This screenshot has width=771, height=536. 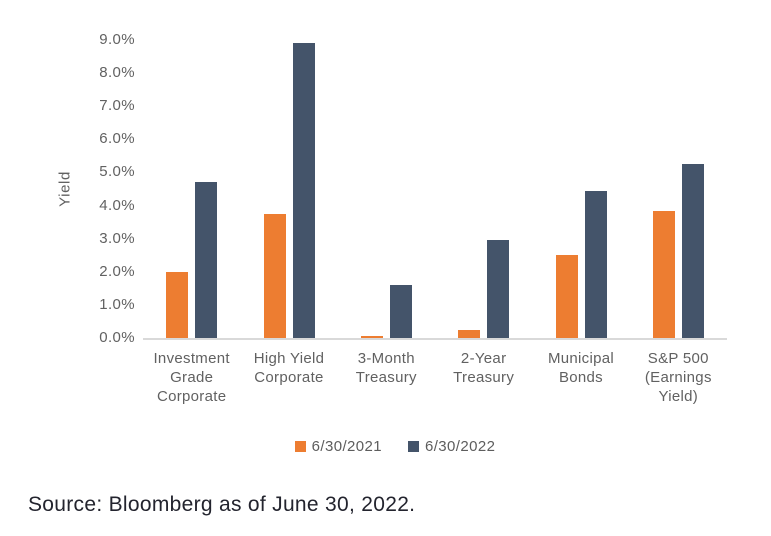 What do you see at coordinates (386, 368) in the screenshot?
I see `x-tick-label: 3-Month Treasury` at bounding box center [386, 368].